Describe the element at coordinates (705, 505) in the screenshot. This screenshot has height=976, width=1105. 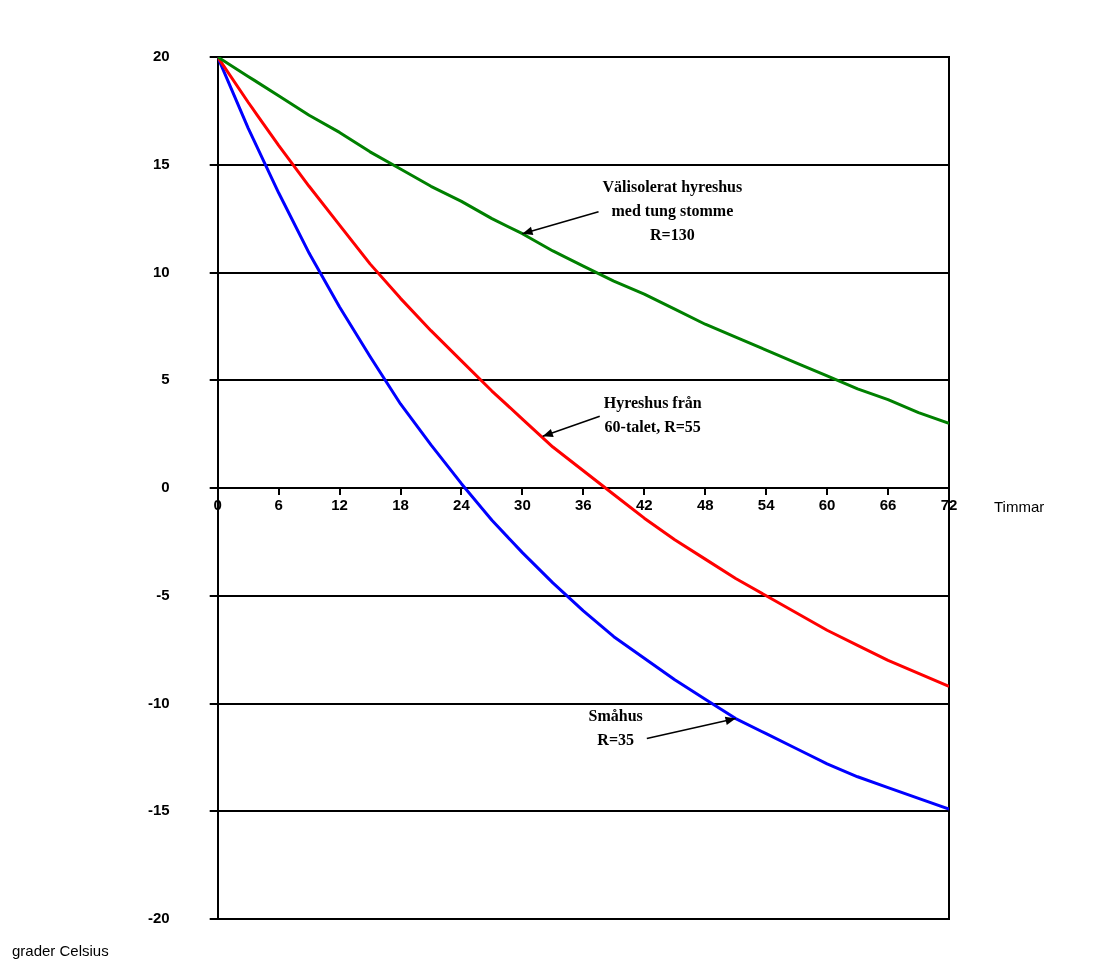
I see `x-tick-label: 48` at that location.